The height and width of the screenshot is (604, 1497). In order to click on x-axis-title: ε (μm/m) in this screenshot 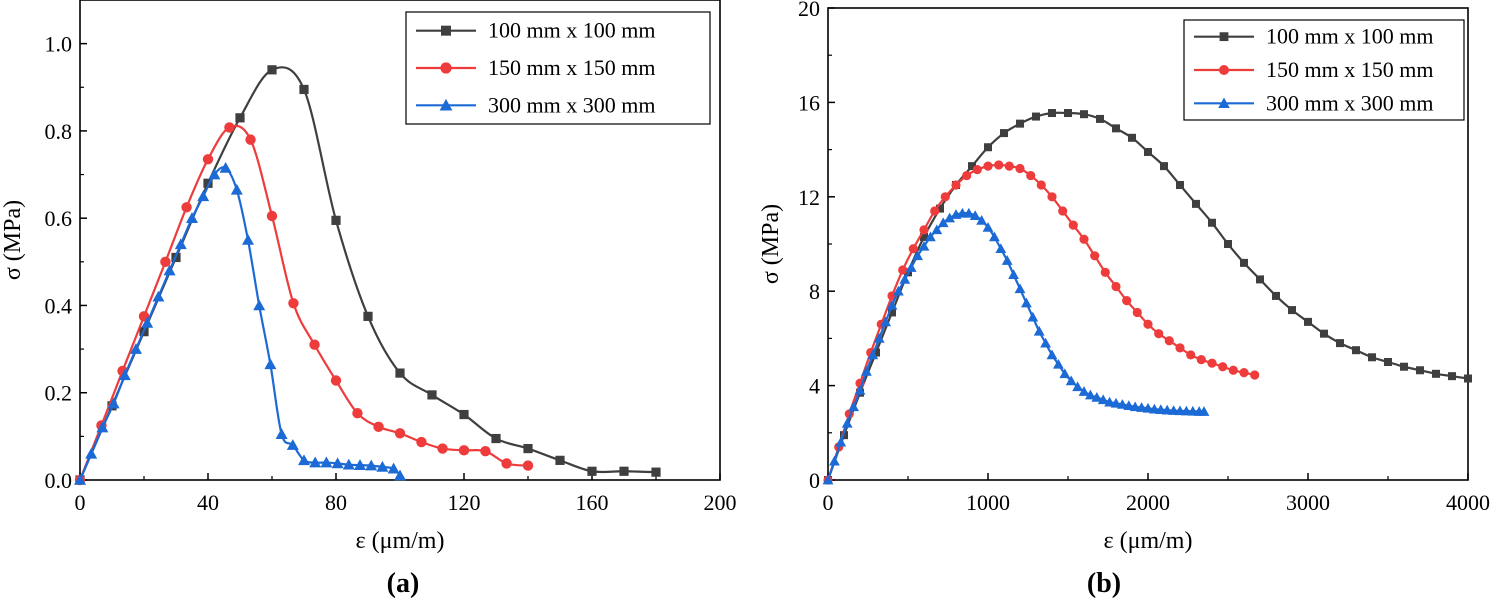, I will do `click(1148, 541)`.